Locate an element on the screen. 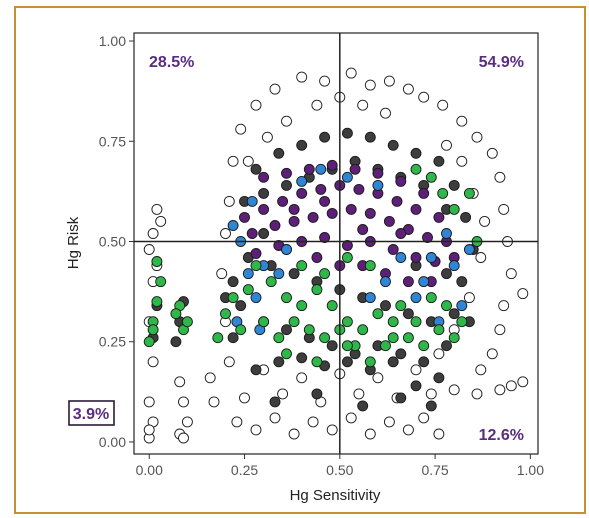 The image size is (589, 518). quadrant-label-bottom-left-box is located at coordinates (91, 413).